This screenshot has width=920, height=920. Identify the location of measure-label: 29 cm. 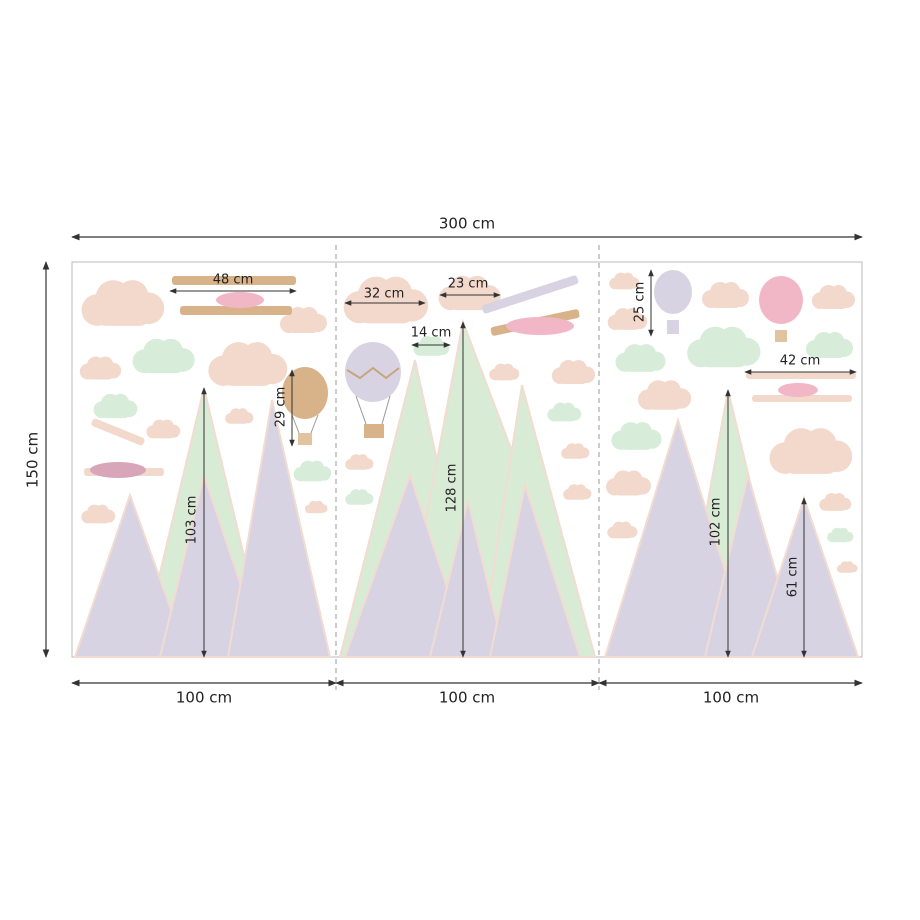
(281, 407).